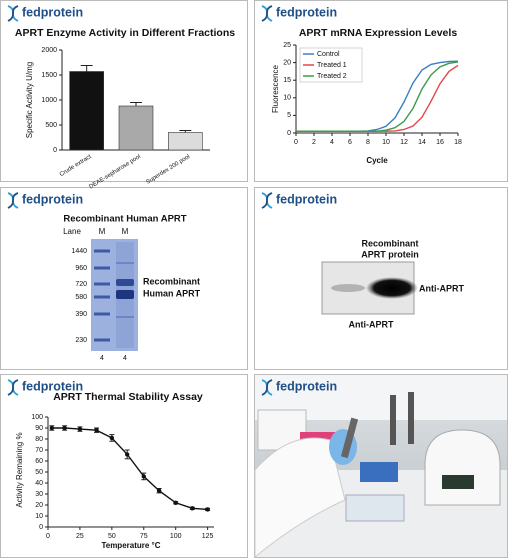 The height and width of the screenshot is (558, 508). What do you see at coordinates (441, 288) in the screenshot?
I see `band-label: Anti-APRT` at bounding box center [441, 288].